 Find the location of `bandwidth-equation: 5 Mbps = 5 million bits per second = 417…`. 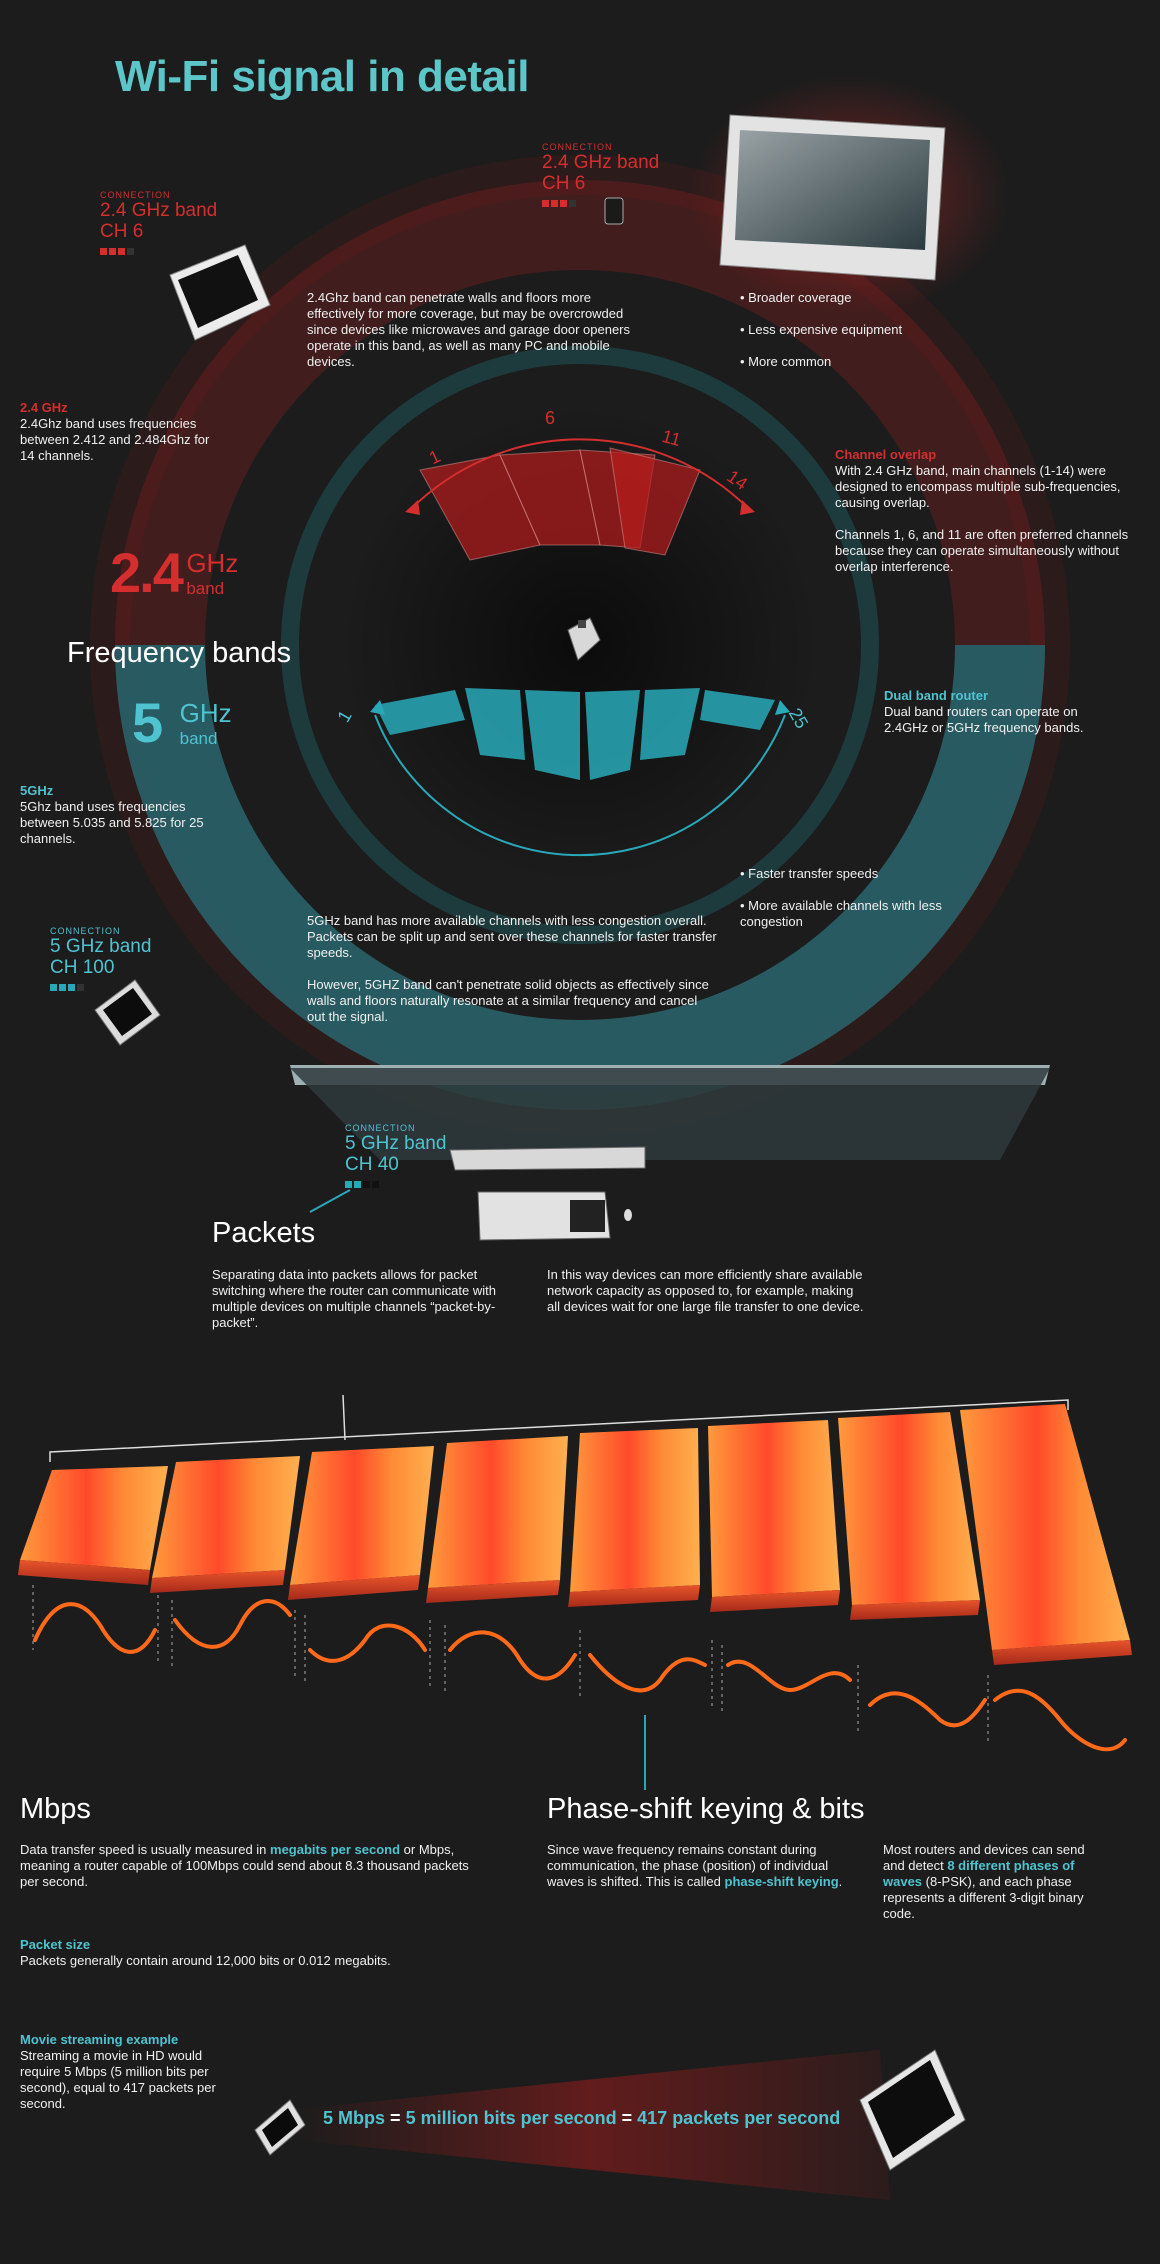

bandwidth-equation: 5 Mbps = 5 million bits per second = 417… is located at coordinates (581, 2118).